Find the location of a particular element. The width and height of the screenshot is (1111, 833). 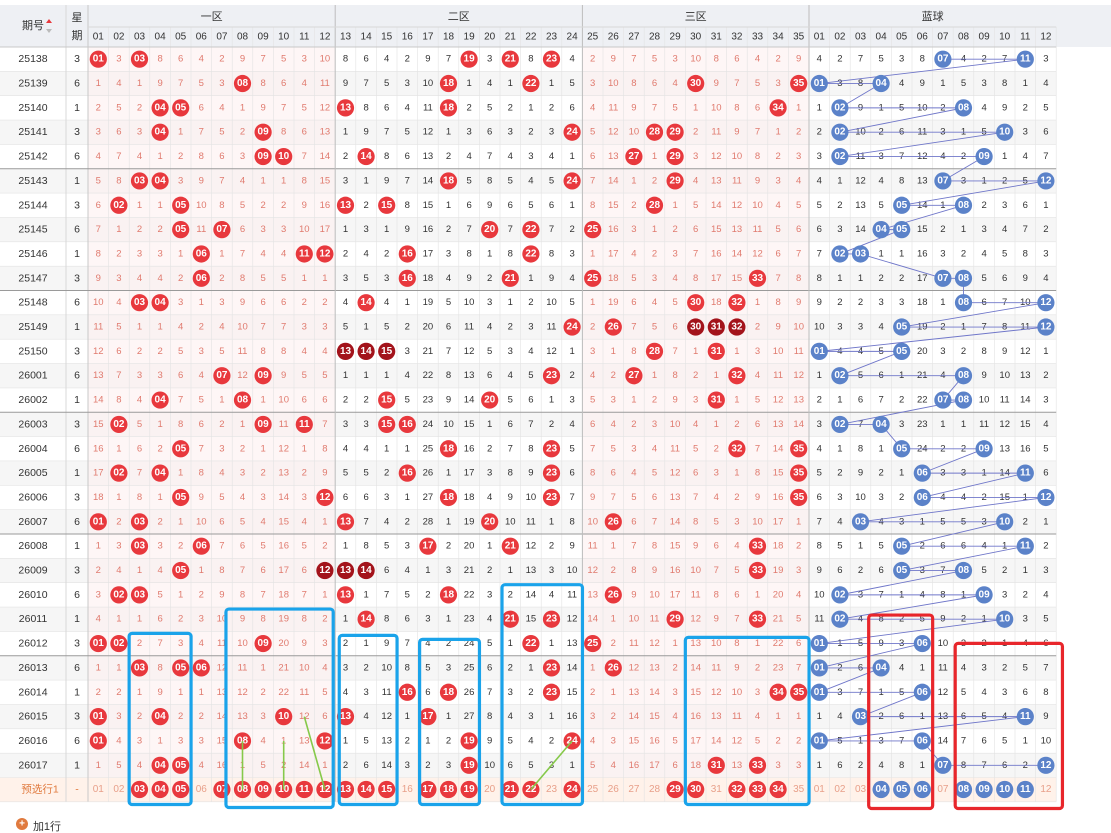

blue-column-header: 07 is located at coordinates (943, 37).